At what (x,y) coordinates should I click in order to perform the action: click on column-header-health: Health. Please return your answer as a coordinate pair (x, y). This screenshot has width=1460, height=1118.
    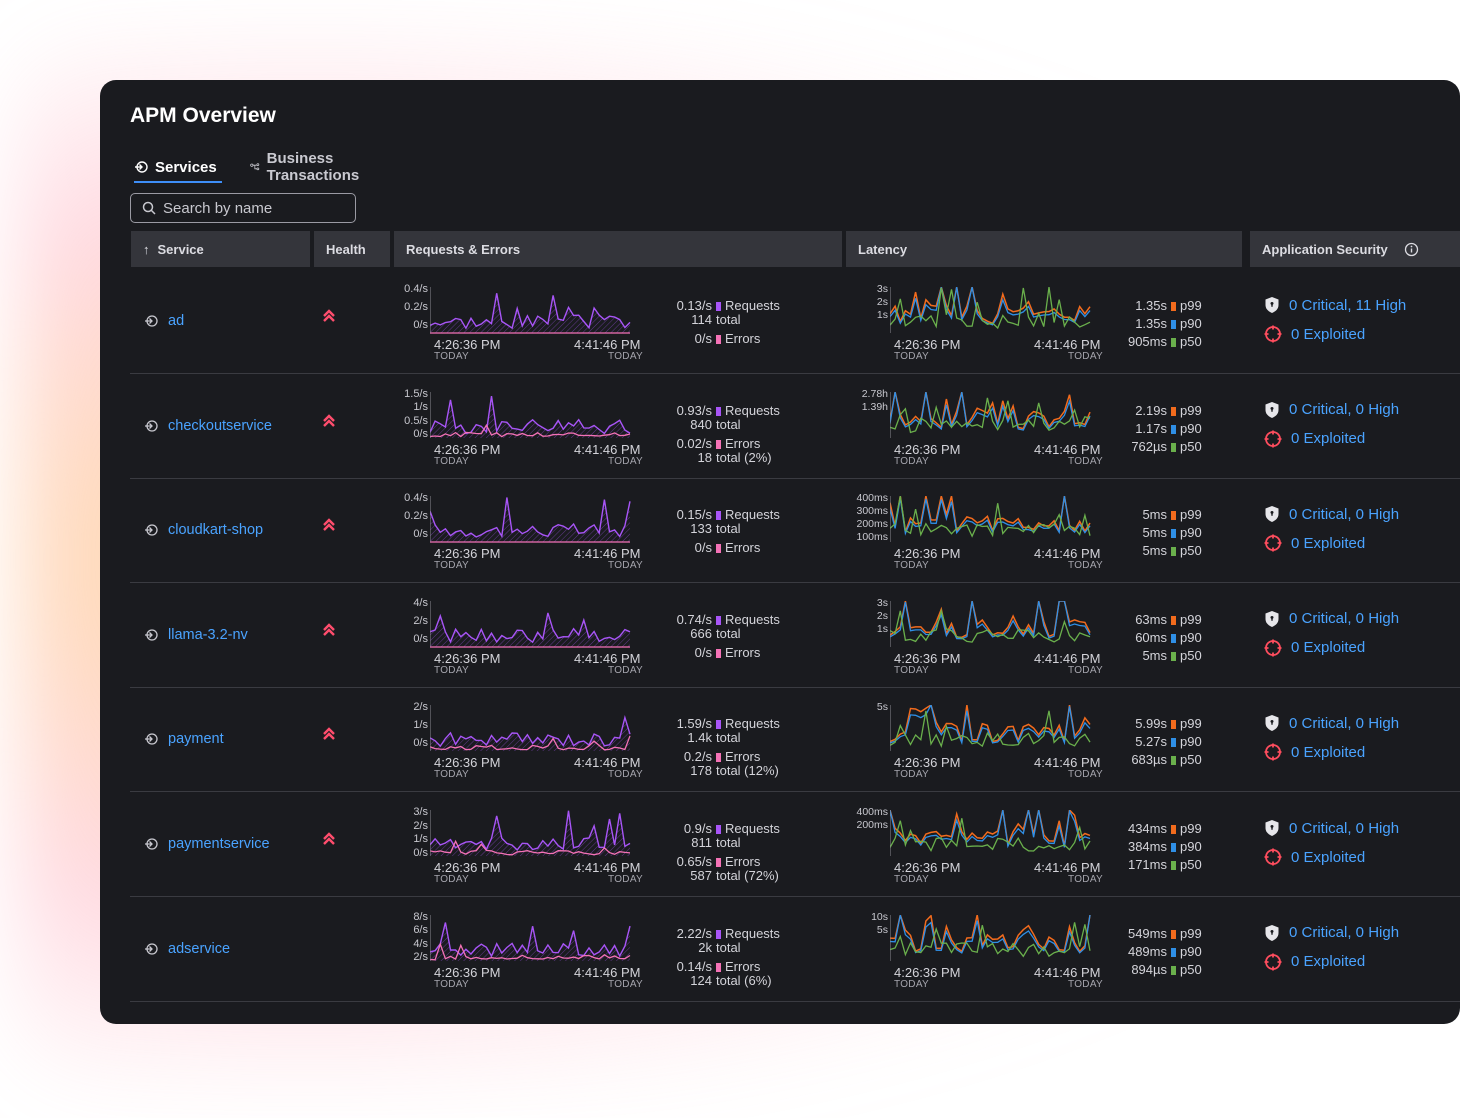
    Looking at the image, I should click on (352, 249).